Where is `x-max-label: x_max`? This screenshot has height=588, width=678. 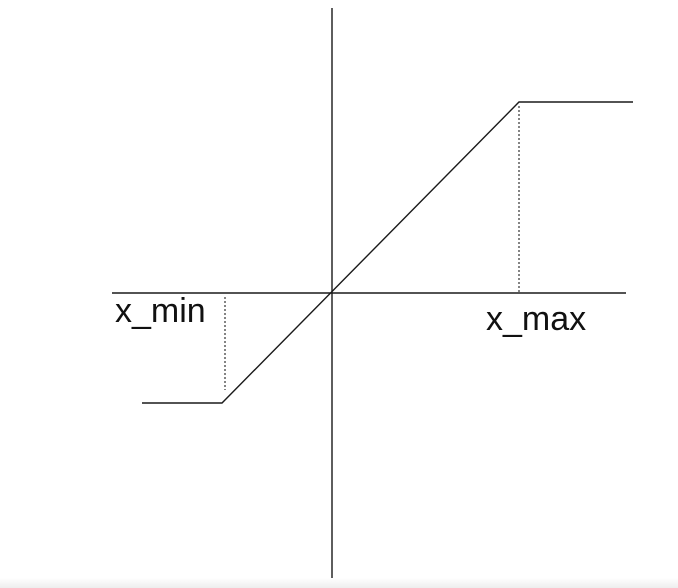 x-max-label: x_max is located at coordinates (536, 319).